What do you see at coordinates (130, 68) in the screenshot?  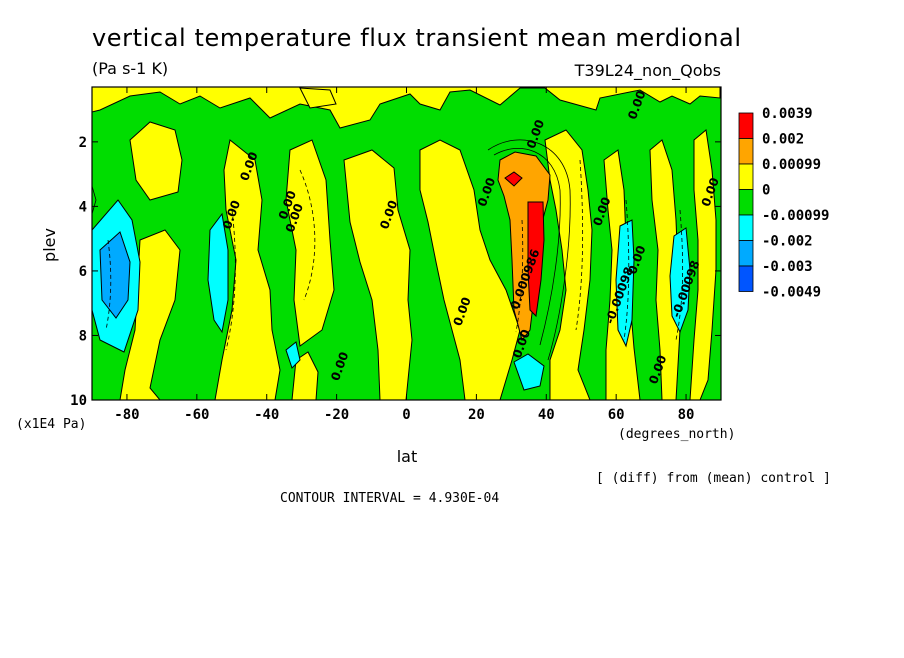 I see `units-label: (Pa s-1 K)` at bounding box center [130, 68].